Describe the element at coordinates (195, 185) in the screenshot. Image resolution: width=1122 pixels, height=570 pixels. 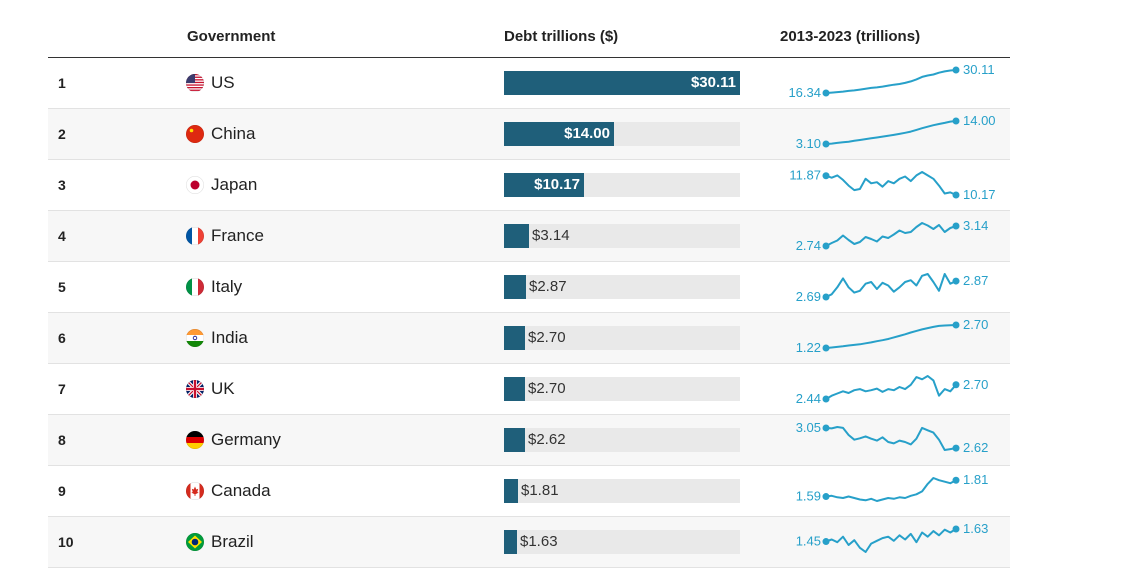
I see `japan-flag-icon` at that location.